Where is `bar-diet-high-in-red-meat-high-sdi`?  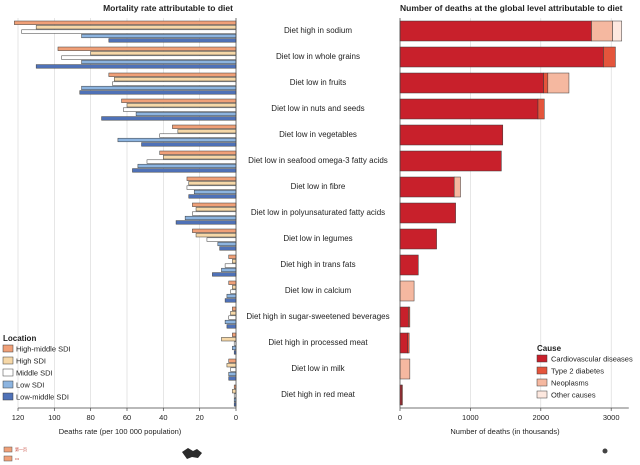
bar-diet-high-in-red-meat-high-sdi is located at coordinates (234, 391).